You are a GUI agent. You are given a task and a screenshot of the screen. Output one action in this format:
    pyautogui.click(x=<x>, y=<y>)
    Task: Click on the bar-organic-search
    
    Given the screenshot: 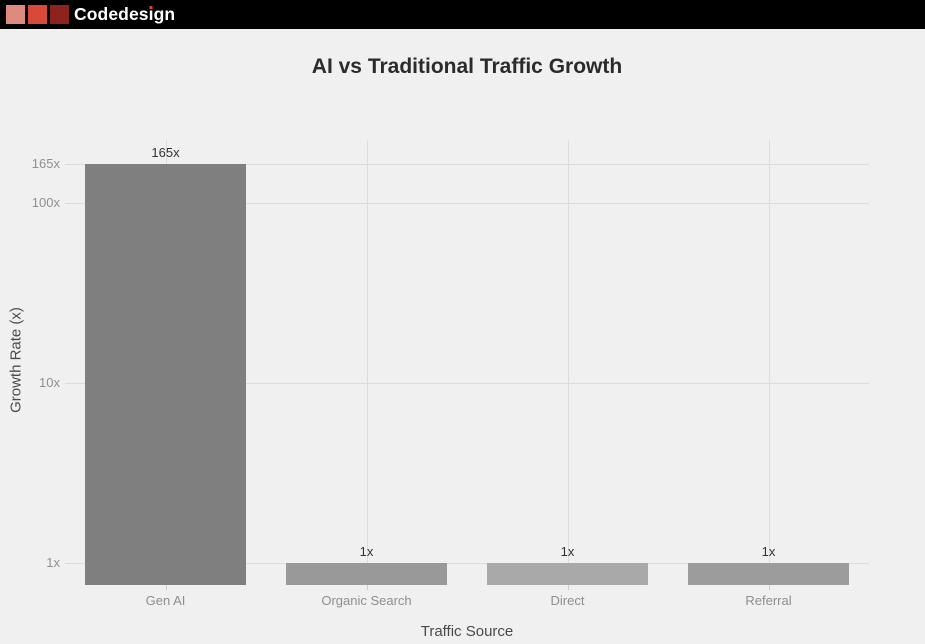 What is the action you would take?
    pyautogui.click(x=366, y=574)
    